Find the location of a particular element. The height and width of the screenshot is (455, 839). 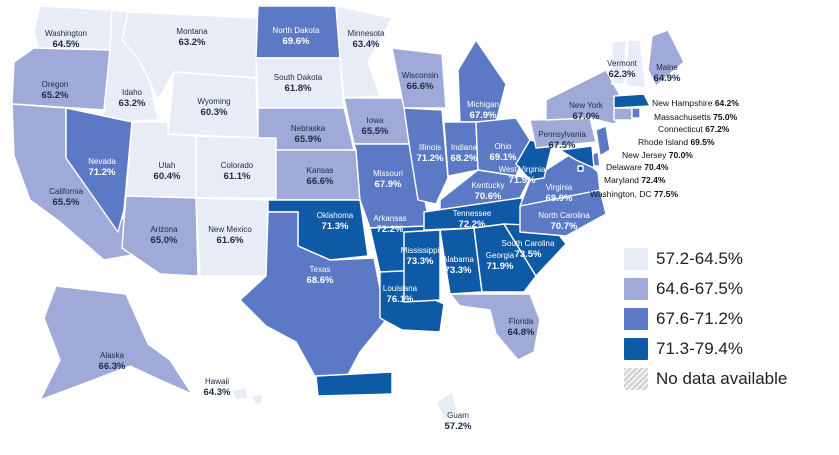

callout-new-hampshire: New Hampshire 64.2% is located at coordinates (695, 103).